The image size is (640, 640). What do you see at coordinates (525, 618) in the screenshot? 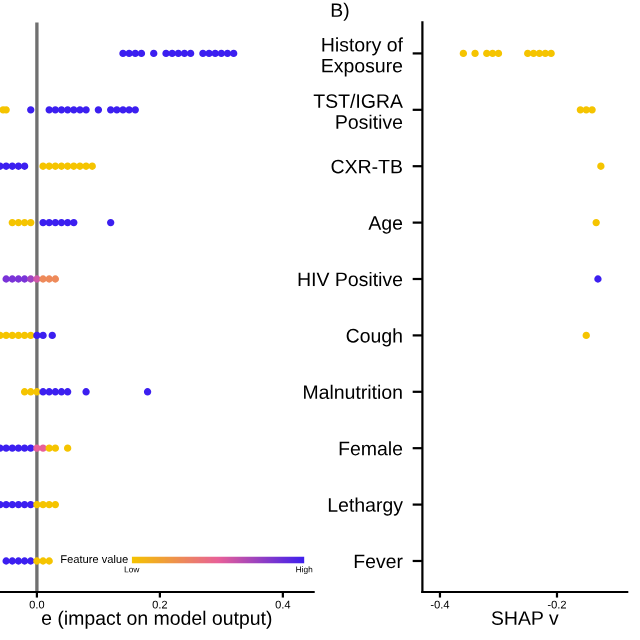
I see `x-axis-title: SHAP v` at bounding box center [525, 618].